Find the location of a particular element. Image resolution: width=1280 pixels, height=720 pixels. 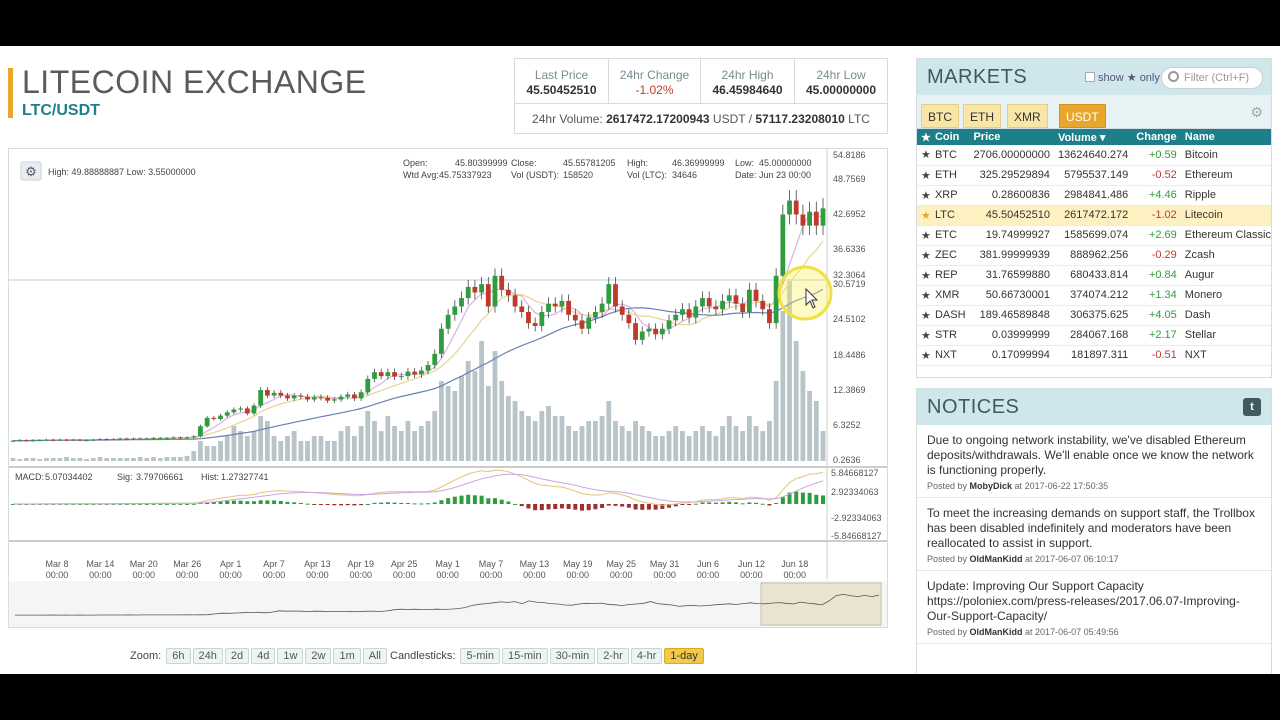

market-tab-usdt: USDT is located at coordinates (1082, 116).